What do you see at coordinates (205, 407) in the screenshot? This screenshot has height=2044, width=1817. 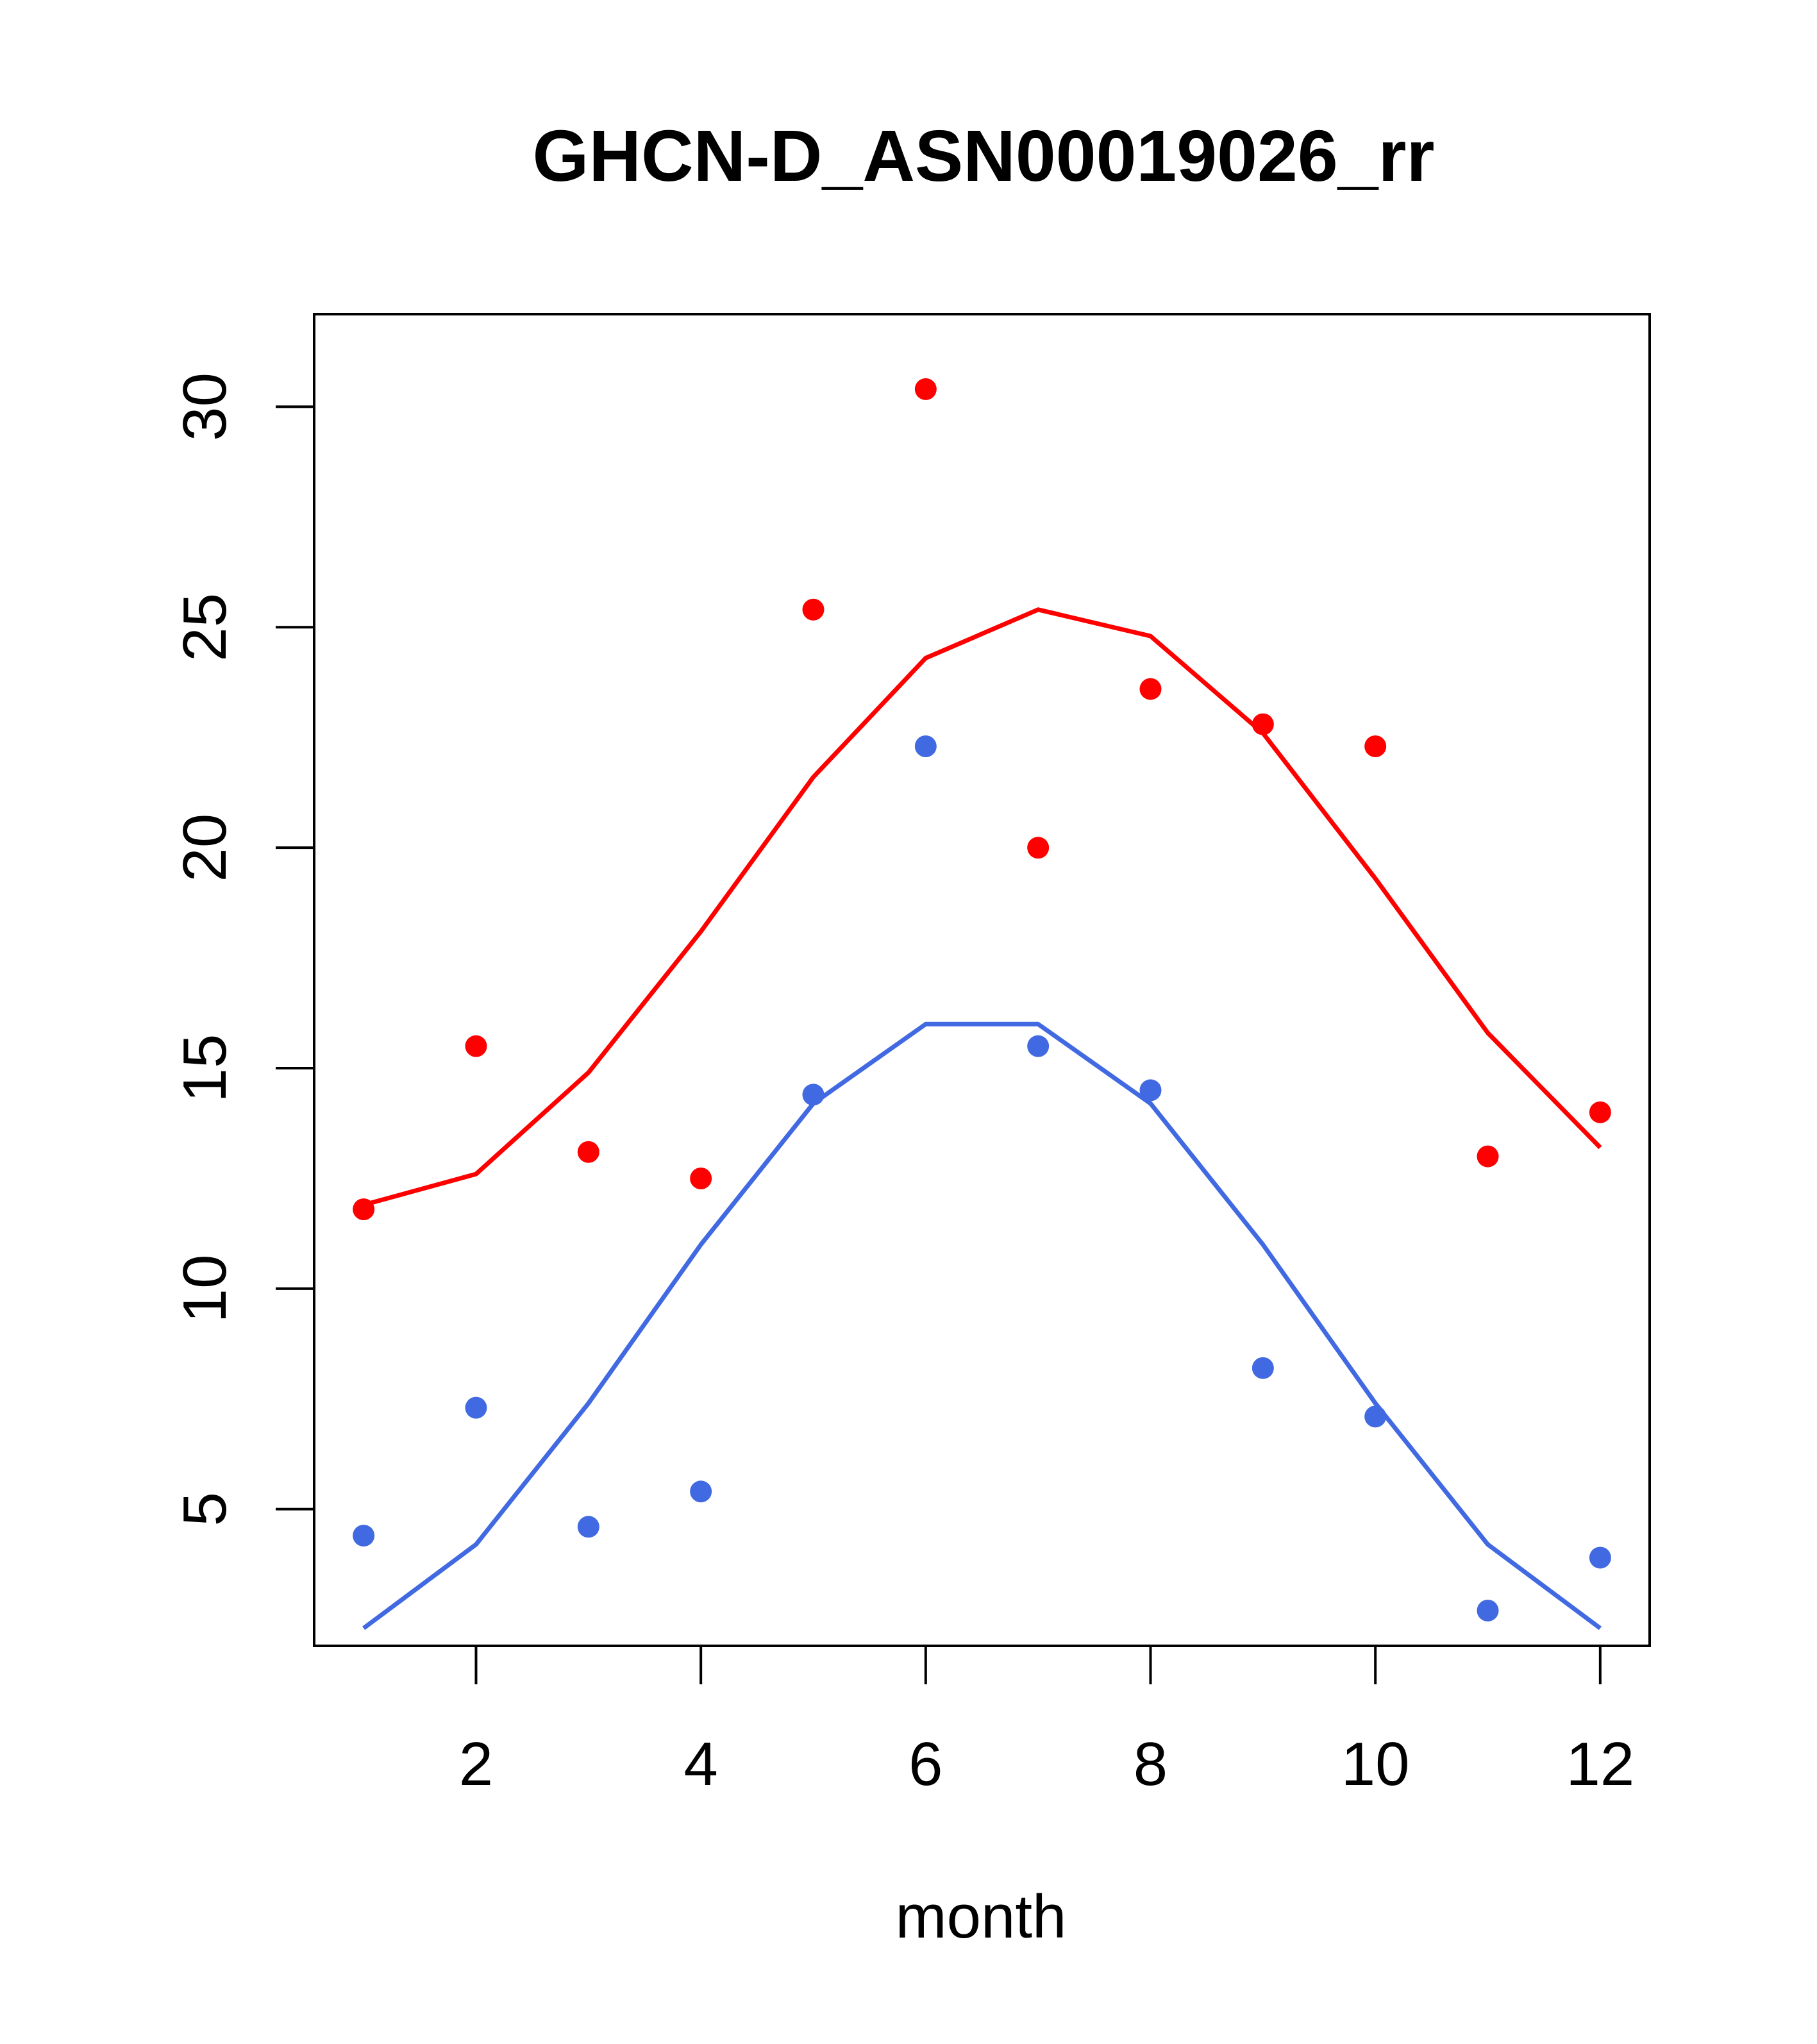 I see `y-tick-label: 30` at bounding box center [205, 407].